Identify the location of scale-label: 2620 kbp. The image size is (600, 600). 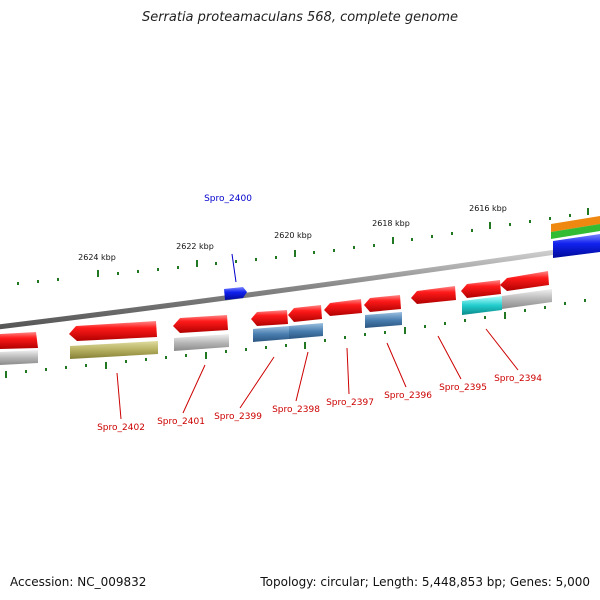
(293, 235).